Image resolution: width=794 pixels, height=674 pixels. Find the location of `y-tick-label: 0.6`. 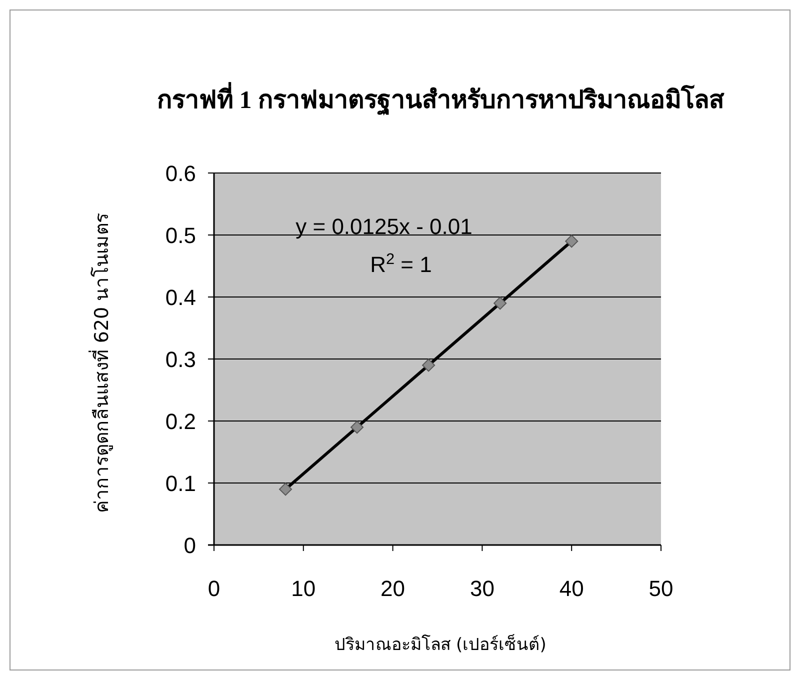

y-tick-label: 0.6 is located at coordinates (180, 173).